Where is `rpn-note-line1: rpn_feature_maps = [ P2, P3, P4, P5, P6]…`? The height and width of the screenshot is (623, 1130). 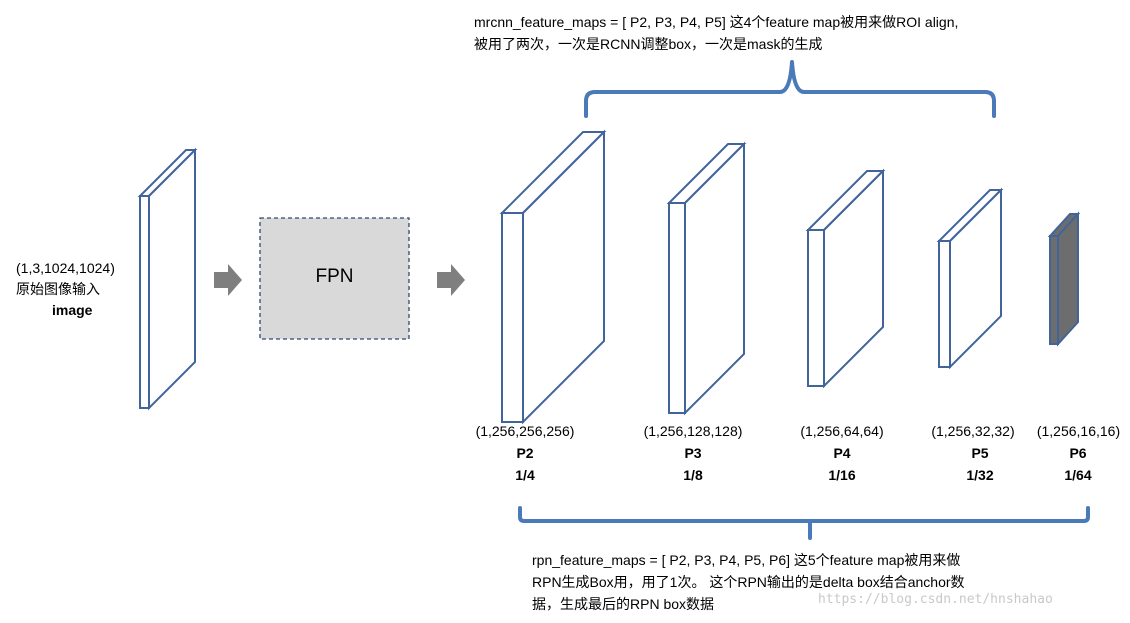
rpn-note-line1: rpn_feature_maps = [ P2, P3, P4, P5, P6]… is located at coordinates (746, 560).